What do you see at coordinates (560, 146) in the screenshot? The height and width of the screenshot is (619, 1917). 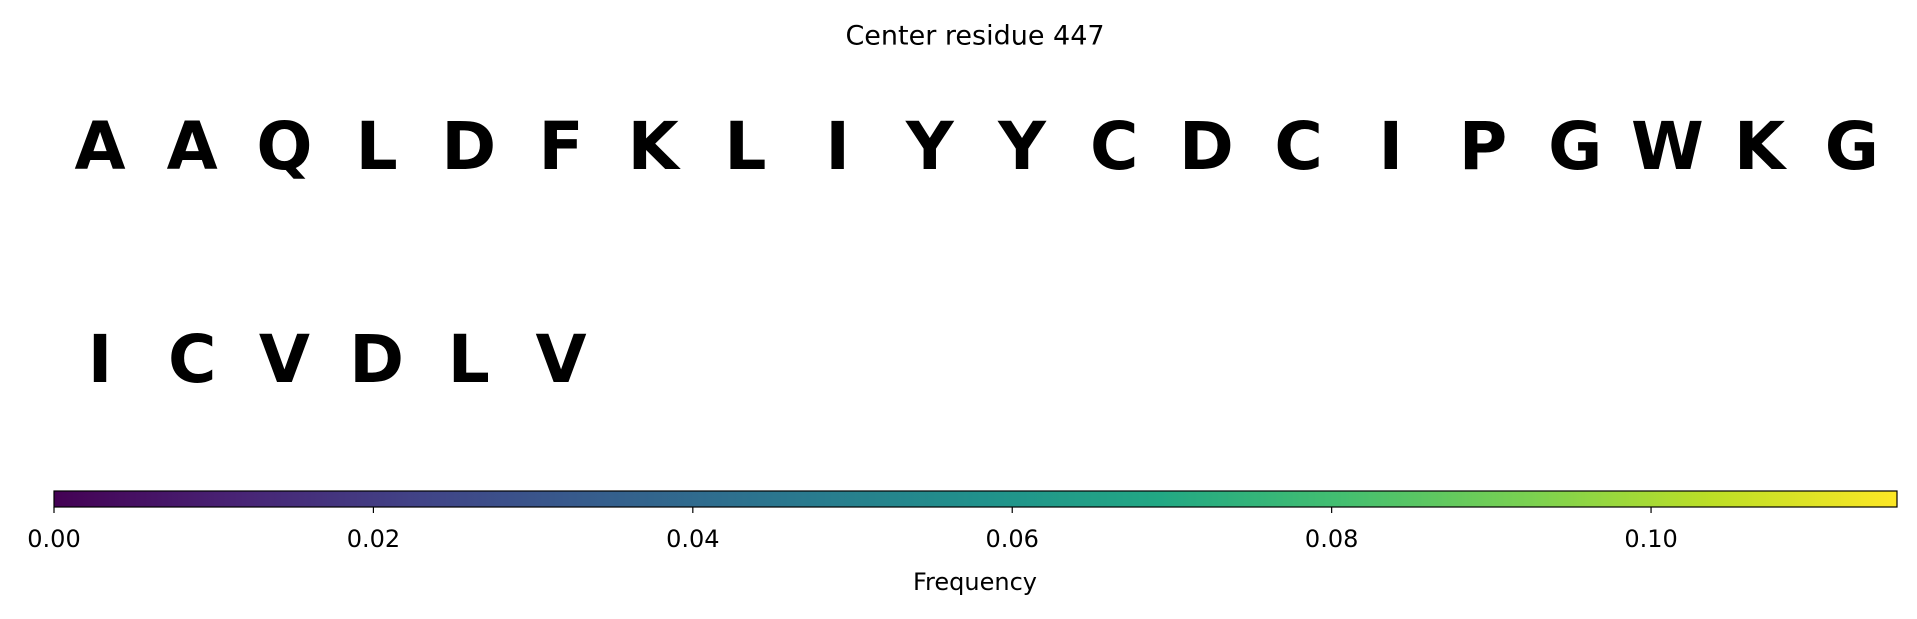 I see `residue: F` at bounding box center [560, 146].